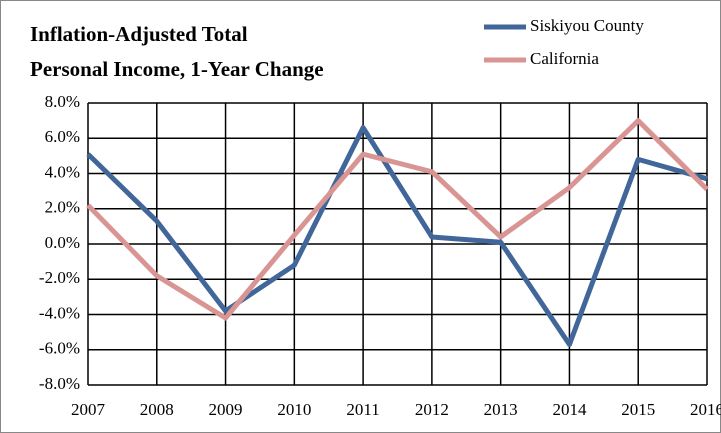 The width and height of the screenshot is (721, 433). What do you see at coordinates (226, 409) in the screenshot?
I see `x-tick-label: 2009` at bounding box center [226, 409].